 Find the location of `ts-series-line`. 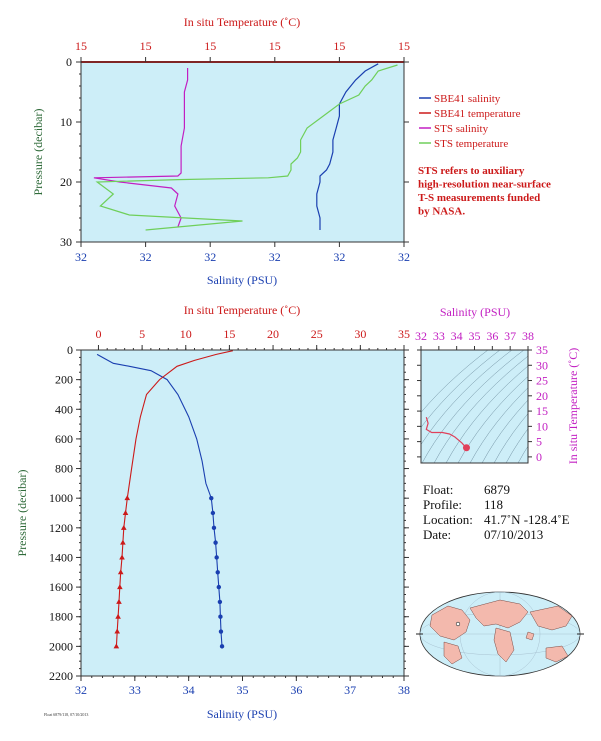

ts-series-line is located at coordinates (446, 433).